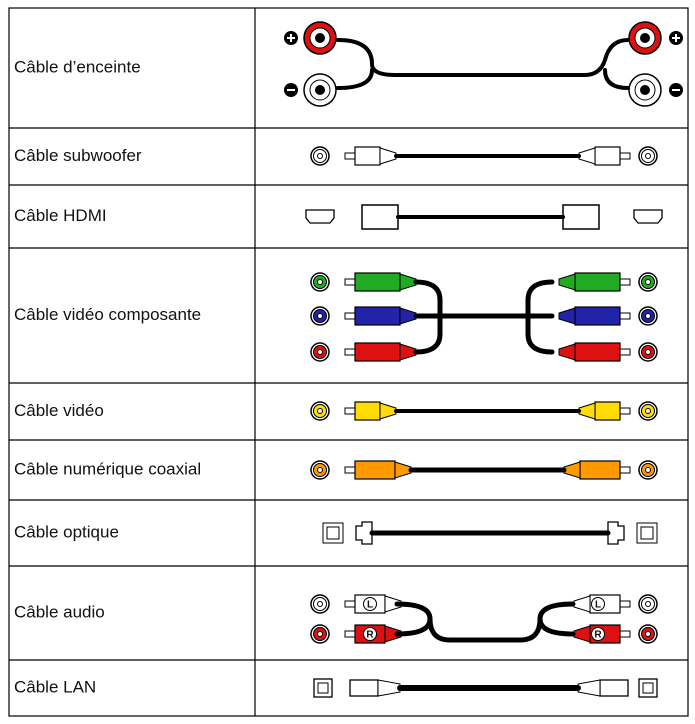  I want to click on row-label: Câble HDMI, so click(60, 215).